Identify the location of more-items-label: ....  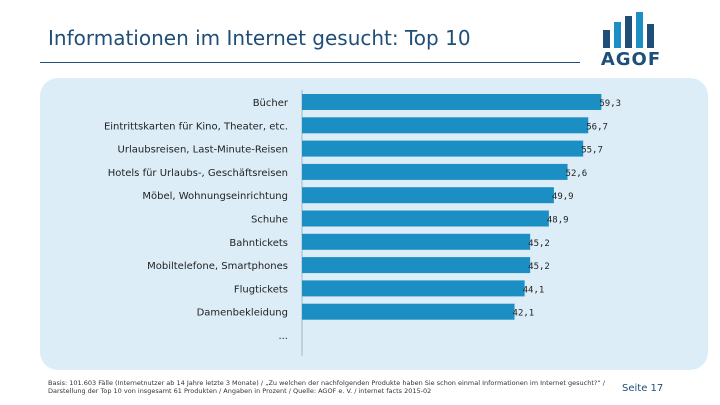
(283, 336).